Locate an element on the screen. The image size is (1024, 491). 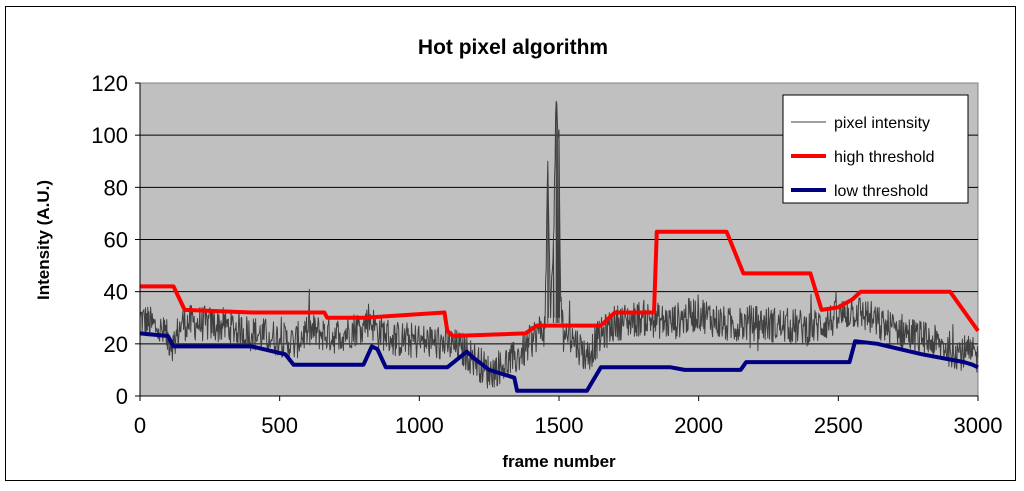
legend-label: high threshold is located at coordinates (884, 157).